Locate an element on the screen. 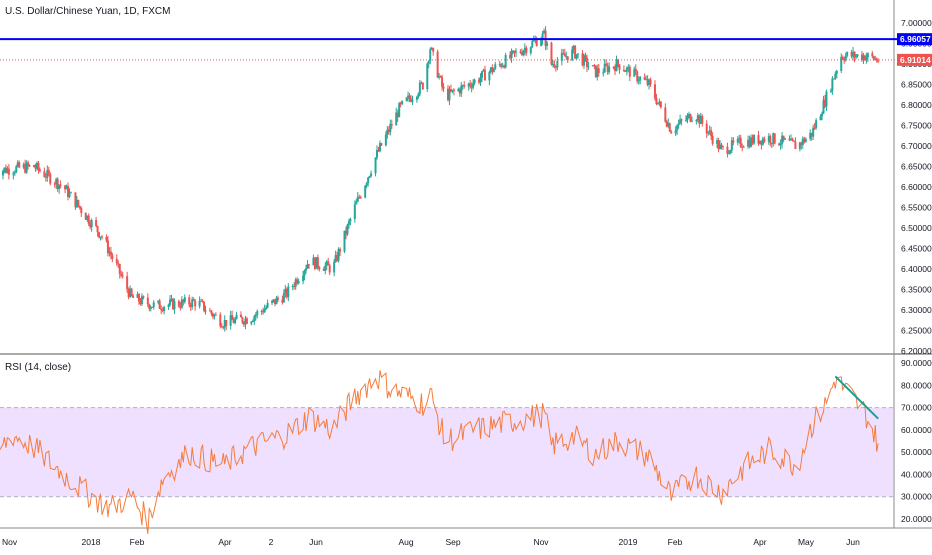 This screenshot has width=932, height=555. resistance-badge-label: 6.96057 is located at coordinates (915, 39).